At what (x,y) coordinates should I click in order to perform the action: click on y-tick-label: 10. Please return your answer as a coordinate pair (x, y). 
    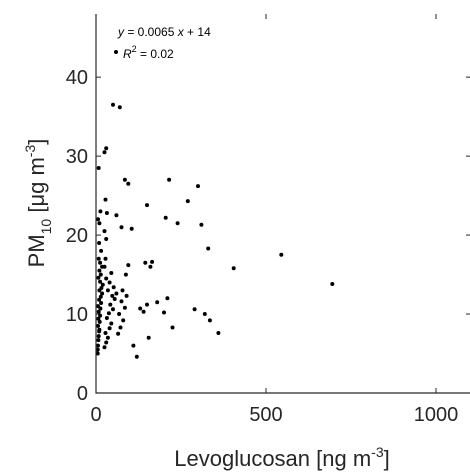
    Looking at the image, I should click on (77, 315).